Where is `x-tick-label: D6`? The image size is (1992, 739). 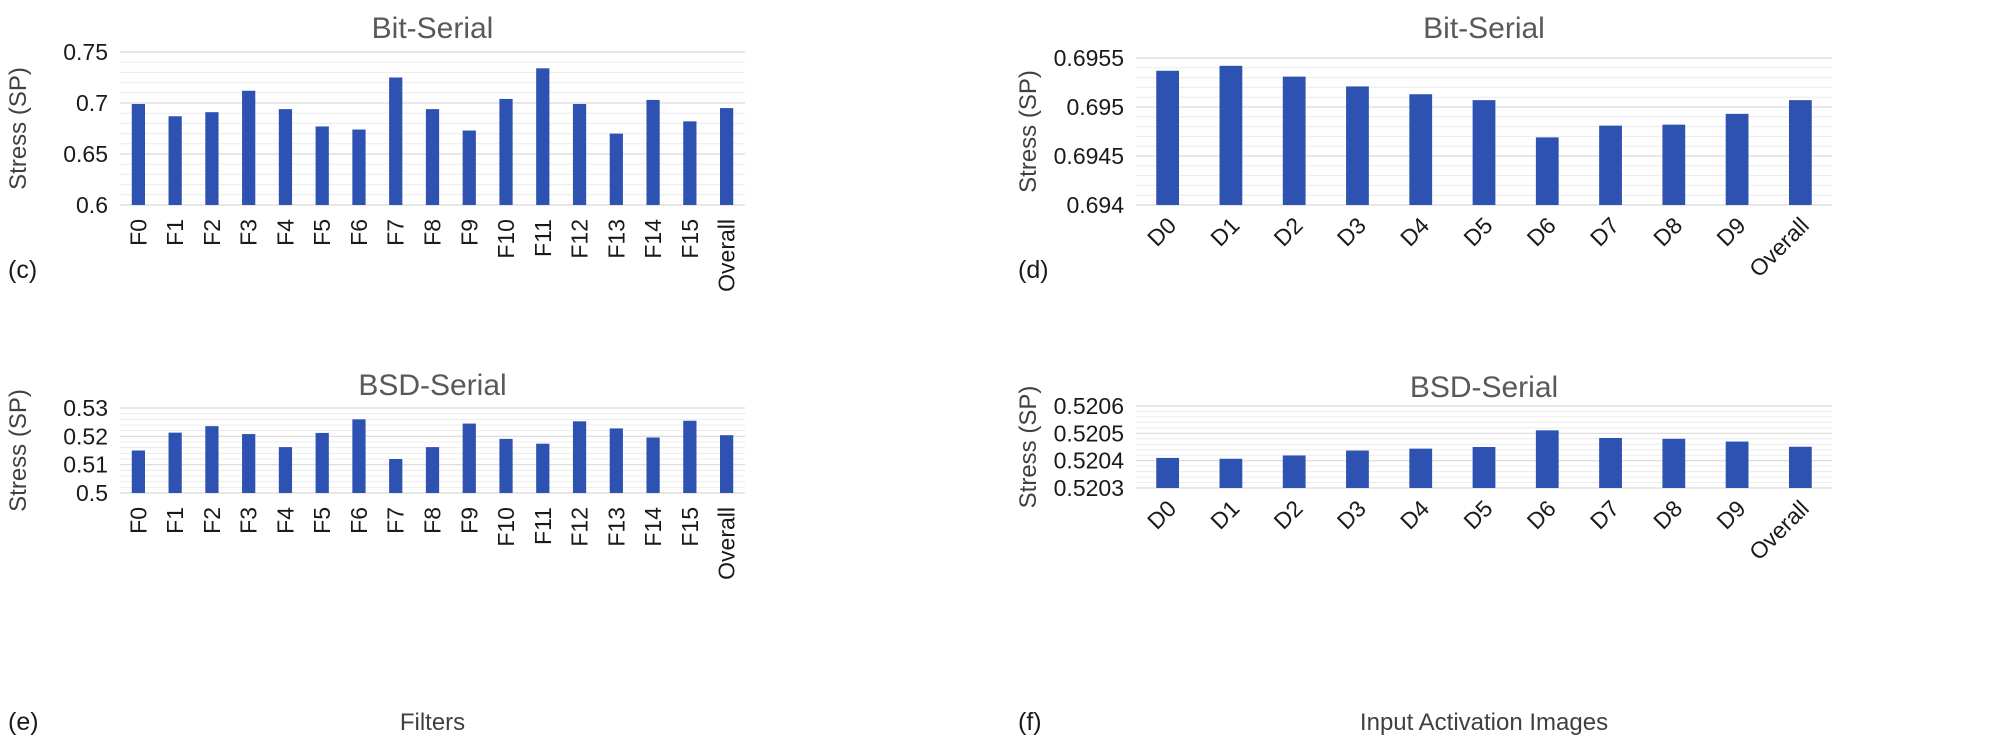
x-tick-label: D6 is located at coordinates (1541, 231).